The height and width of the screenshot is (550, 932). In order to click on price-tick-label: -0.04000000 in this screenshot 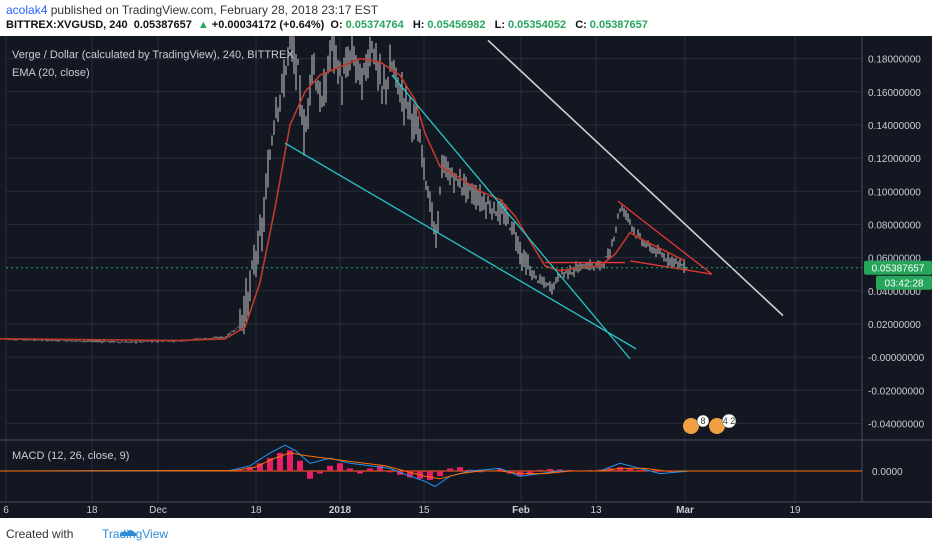, I will do `click(896, 424)`.